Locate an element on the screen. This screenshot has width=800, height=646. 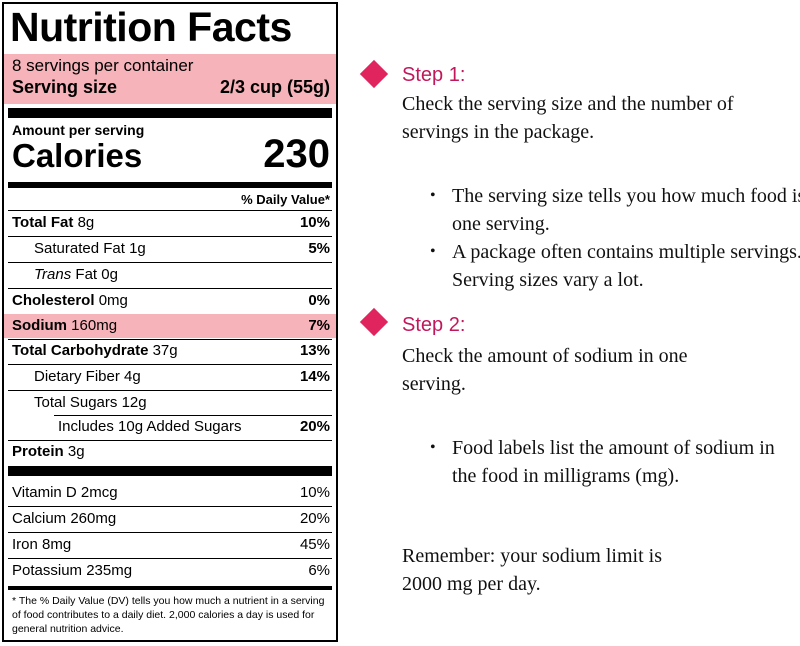
nutrient-amount: 1g is located at coordinates (137, 248).